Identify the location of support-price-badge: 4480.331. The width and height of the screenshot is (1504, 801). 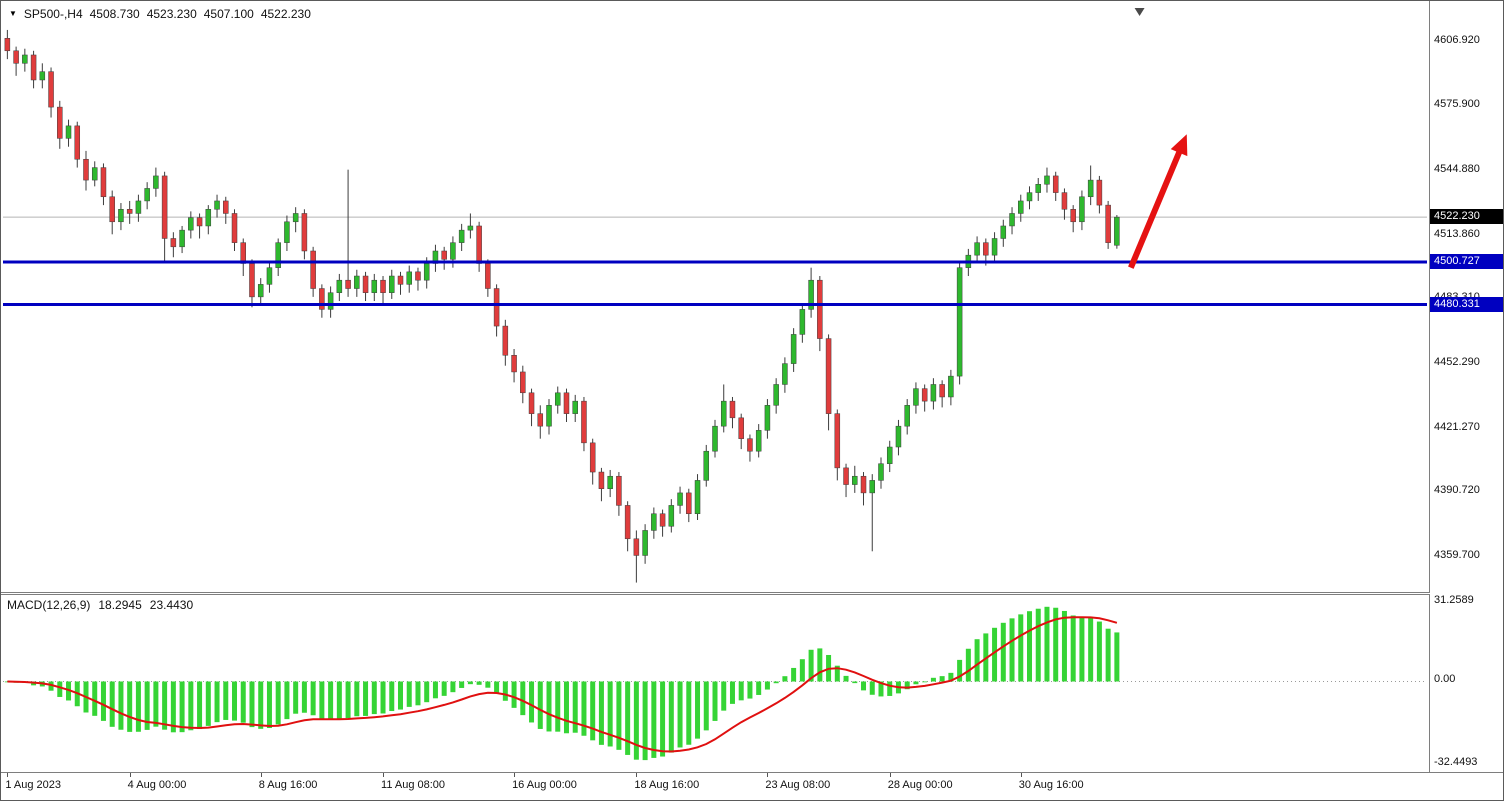
(1466, 304).